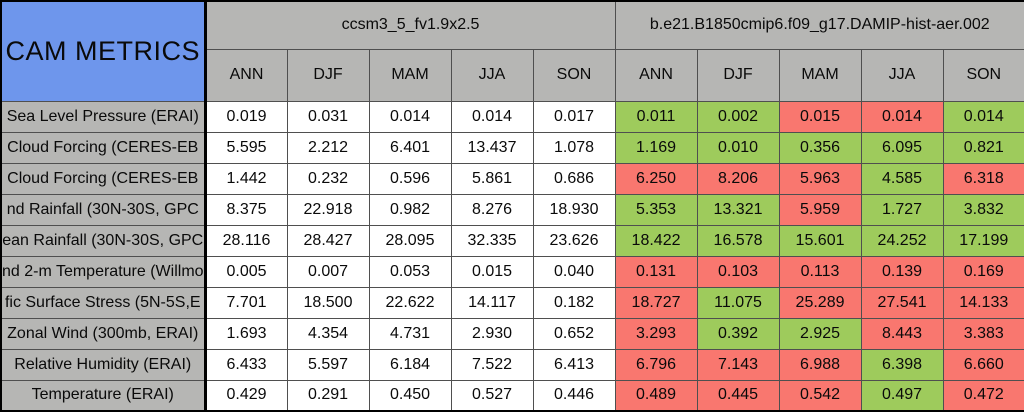 This screenshot has height=412, width=1024. Describe the element at coordinates (902, 75) in the screenshot. I see `season-col-jja-m2: JJA` at that location.